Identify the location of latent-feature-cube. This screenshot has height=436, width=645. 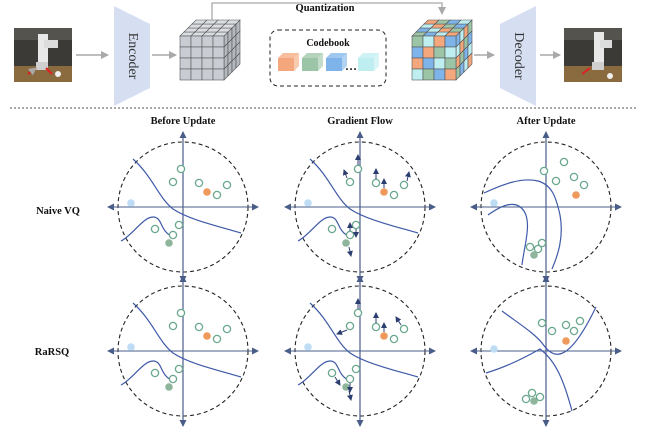
(210, 50).